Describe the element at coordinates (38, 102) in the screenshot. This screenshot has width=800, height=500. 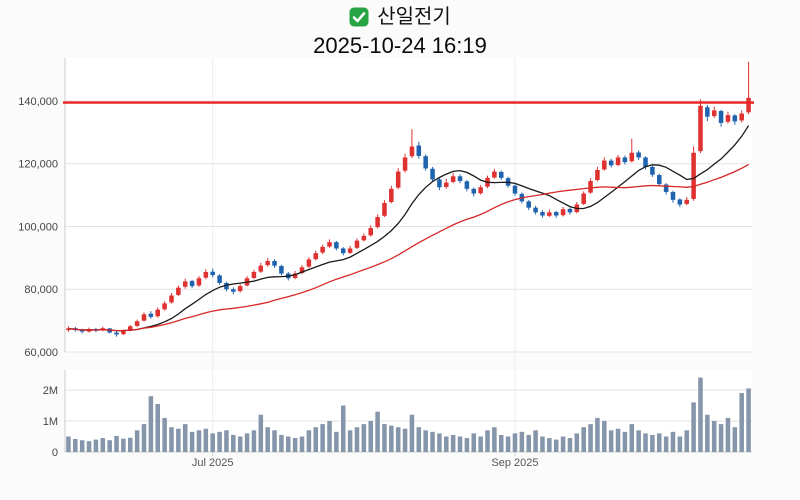
I see `svg-text: 140,000` at that location.